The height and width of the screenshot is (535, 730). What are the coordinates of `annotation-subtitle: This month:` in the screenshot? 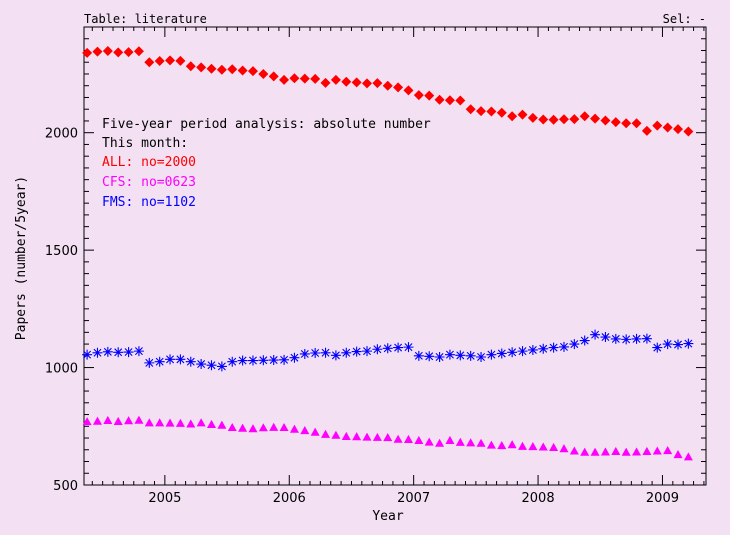 It's located at (145, 143).